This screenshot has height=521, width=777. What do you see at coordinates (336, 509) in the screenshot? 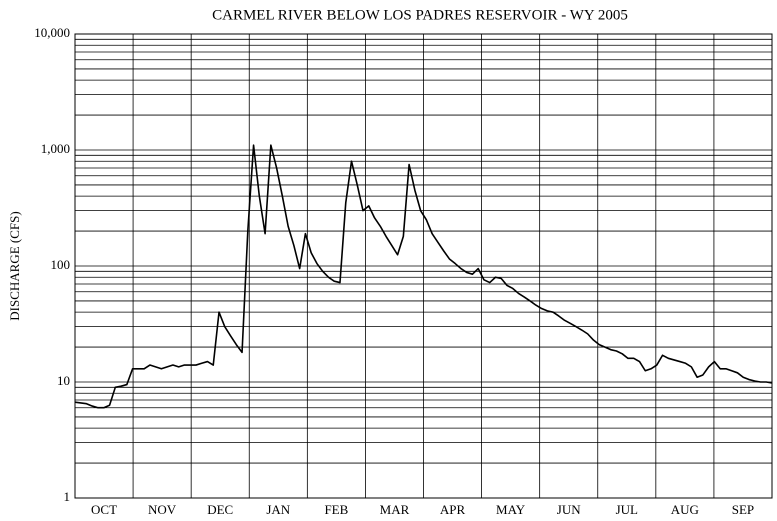
I see `x-tick-label: FEB` at bounding box center [336, 509].